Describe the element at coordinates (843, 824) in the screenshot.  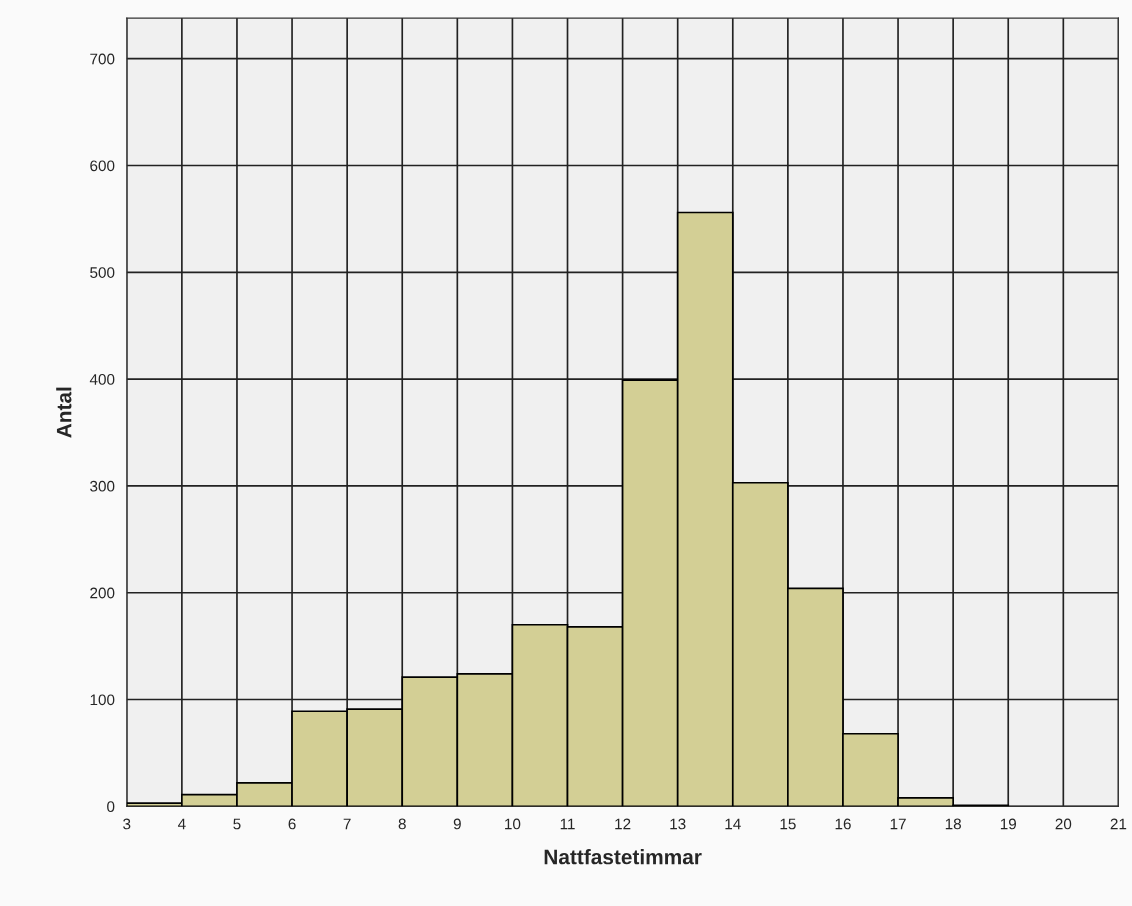
I see `x-tick-label: 16` at that location.